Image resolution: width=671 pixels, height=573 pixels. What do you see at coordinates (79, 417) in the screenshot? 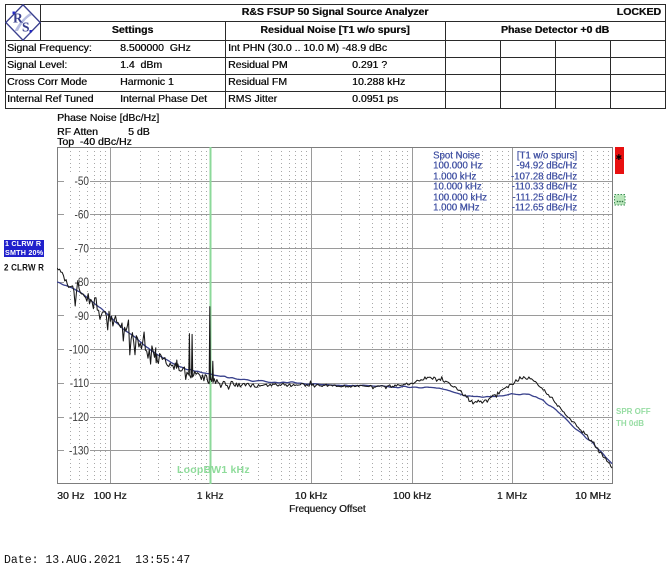
I see `svg-text: -120` at bounding box center [79, 417].